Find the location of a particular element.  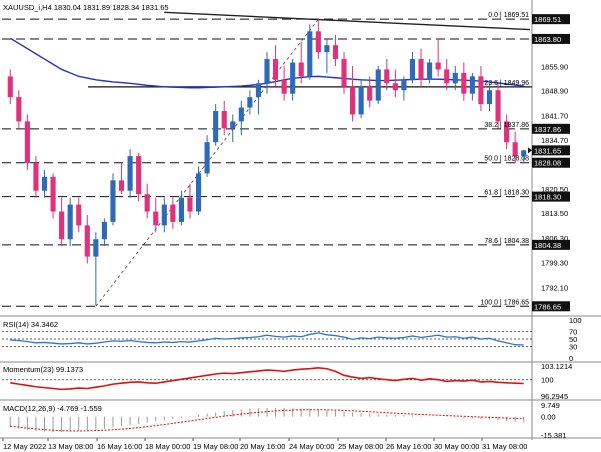

price-tick-label: 1813.50 is located at coordinates (554, 213).